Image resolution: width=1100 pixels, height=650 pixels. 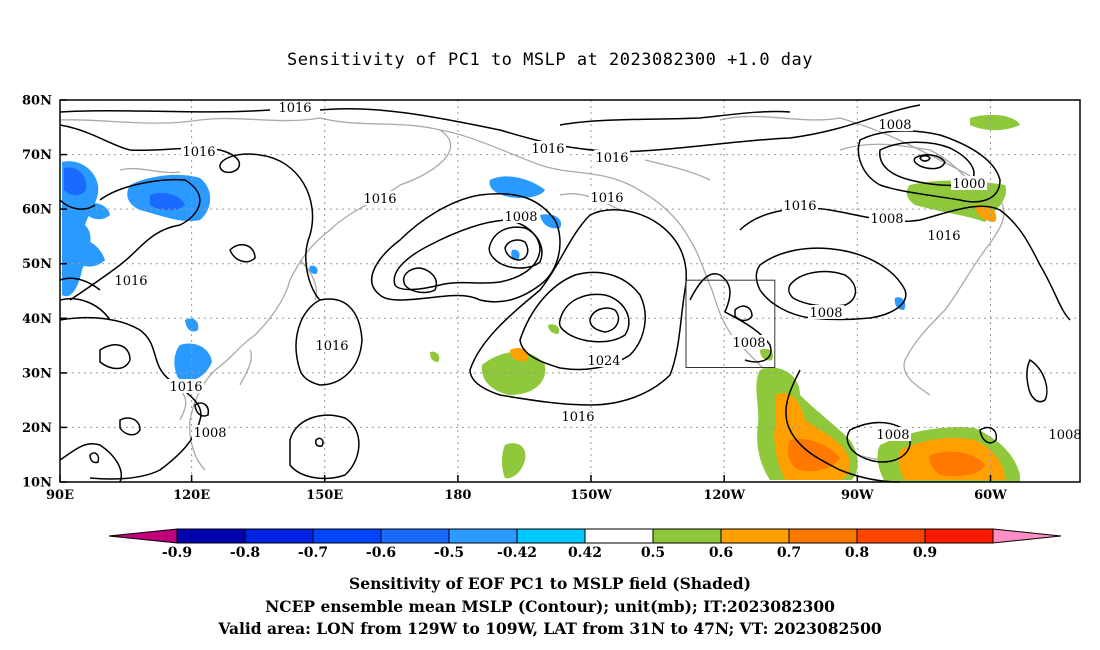 I want to click on colorbar-tick-label: -0.8, so click(x=245, y=553).